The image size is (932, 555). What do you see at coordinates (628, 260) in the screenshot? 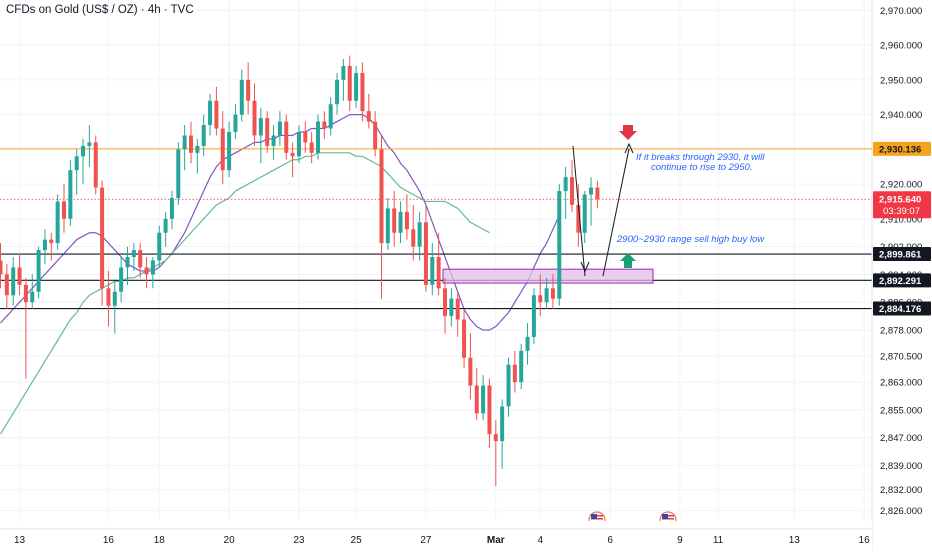
I see `buy-arrow-icon` at bounding box center [628, 260].